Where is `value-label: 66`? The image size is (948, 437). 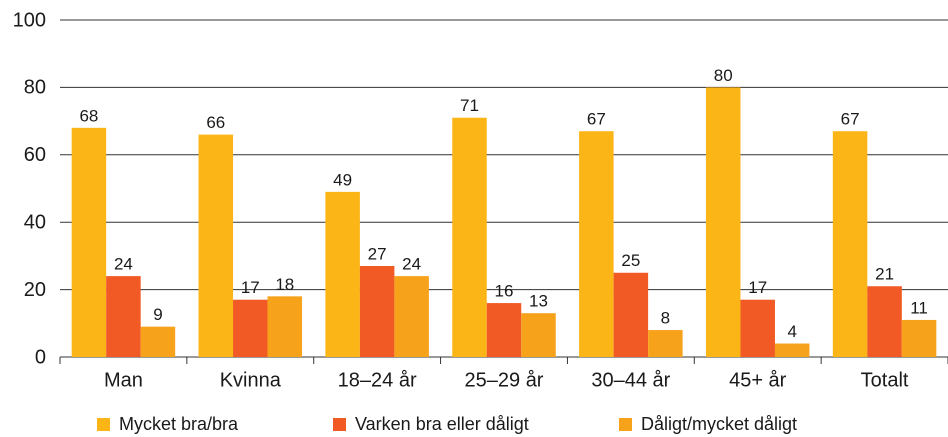
value-label: 66 is located at coordinates (215, 122).